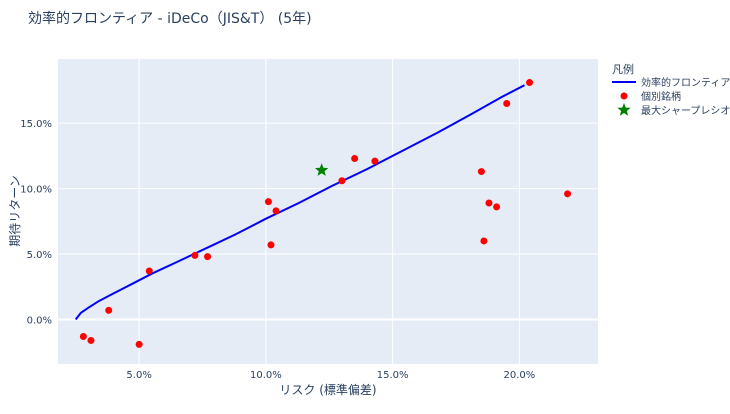  What do you see at coordinates (623, 69) in the screenshot?
I see `legend-title: 凡例` at bounding box center [623, 69].